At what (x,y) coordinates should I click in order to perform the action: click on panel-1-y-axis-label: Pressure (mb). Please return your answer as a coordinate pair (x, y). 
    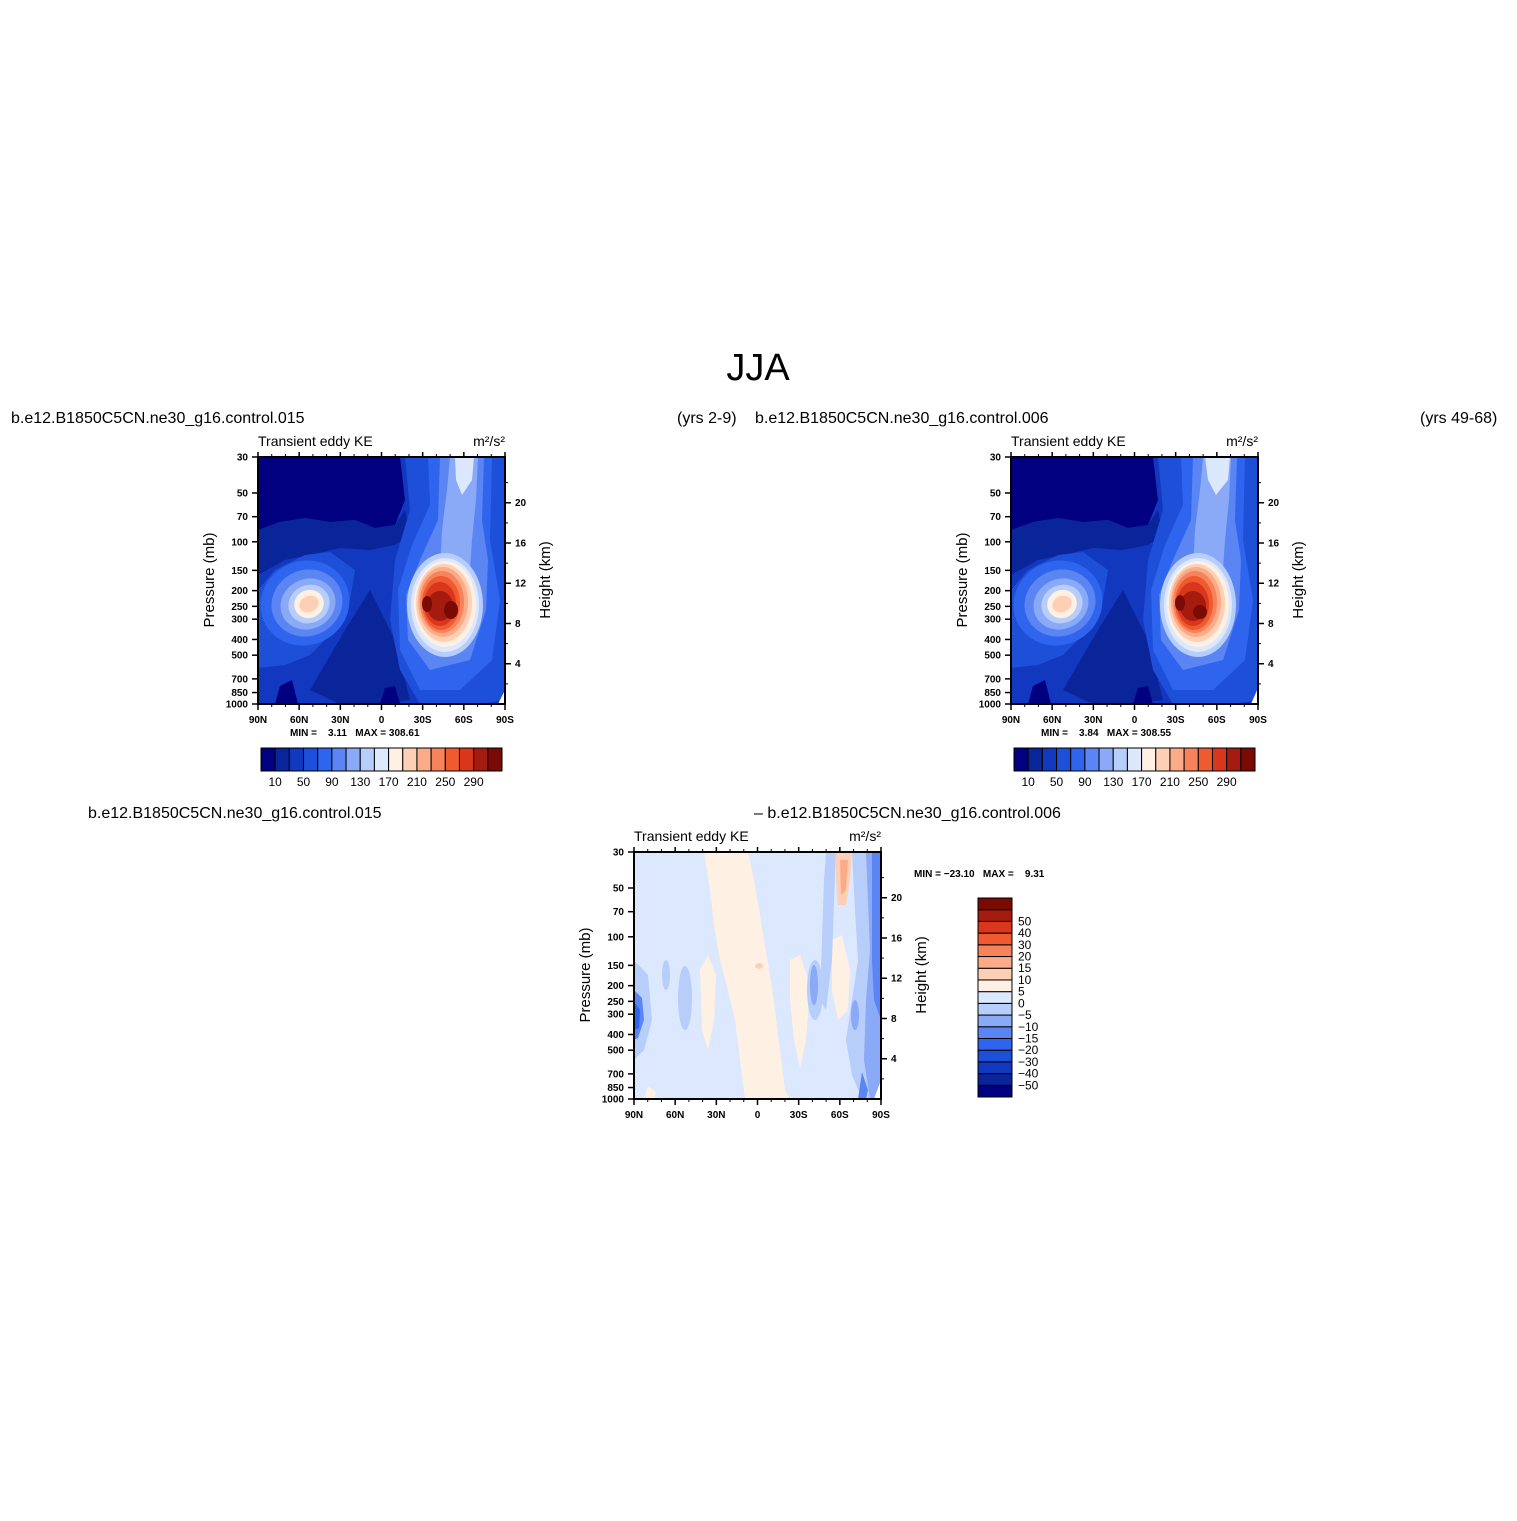
    Looking at the image, I should click on (209, 579).